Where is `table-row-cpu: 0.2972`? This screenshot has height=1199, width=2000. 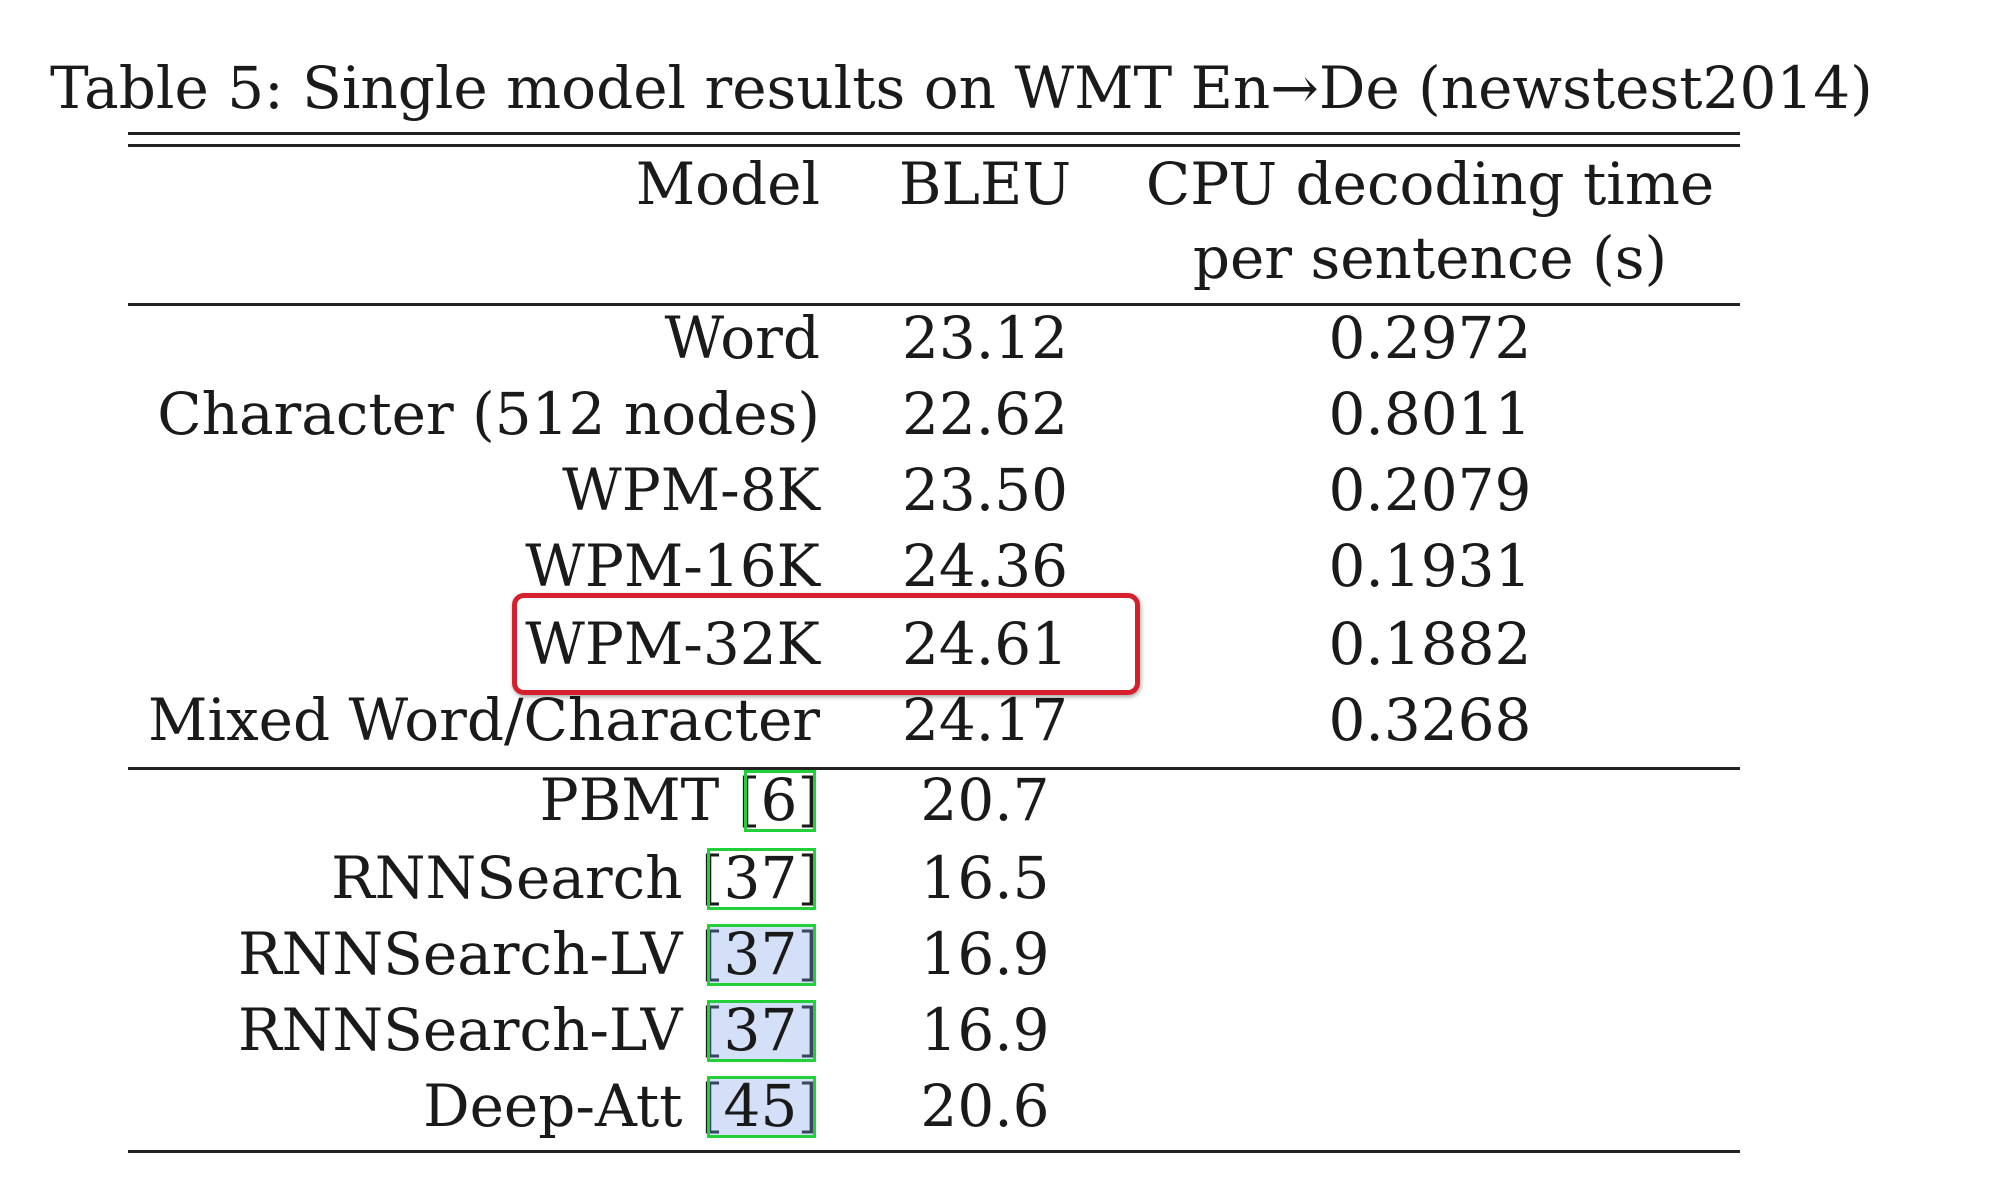
table-row-cpu: 0.2972 is located at coordinates (1430, 338).